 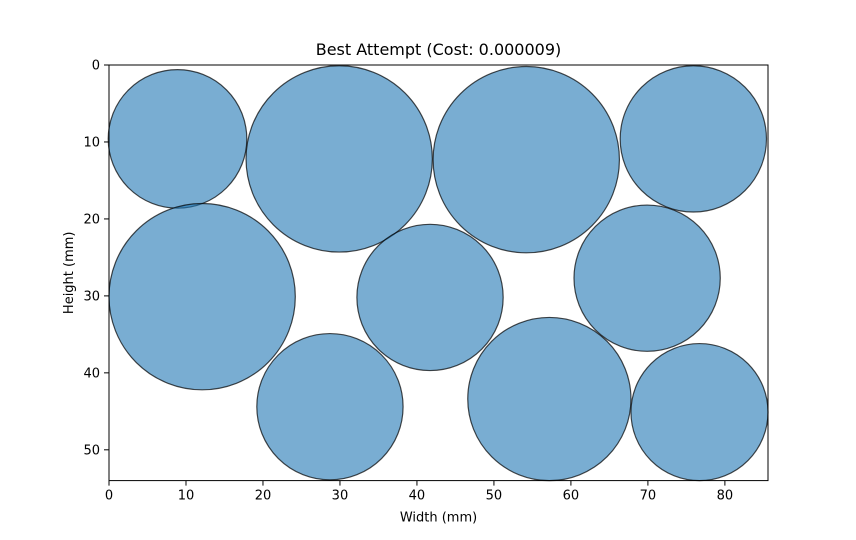 I want to click on x-axis: 0 10 20 30 40 50 60 70 80, so click(x=419, y=492).